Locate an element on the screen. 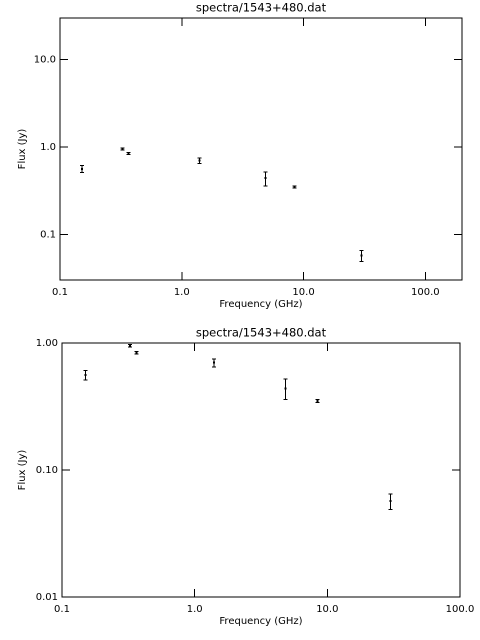 This screenshot has height=640, width=480. y-tick-label: 0.1 is located at coordinates (48, 234).